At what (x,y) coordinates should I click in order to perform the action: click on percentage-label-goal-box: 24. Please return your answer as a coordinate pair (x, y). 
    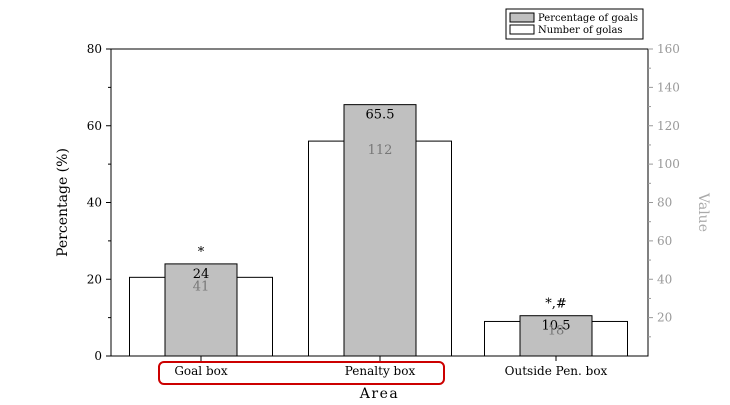
    Looking at the image, I should click on (201, 274).